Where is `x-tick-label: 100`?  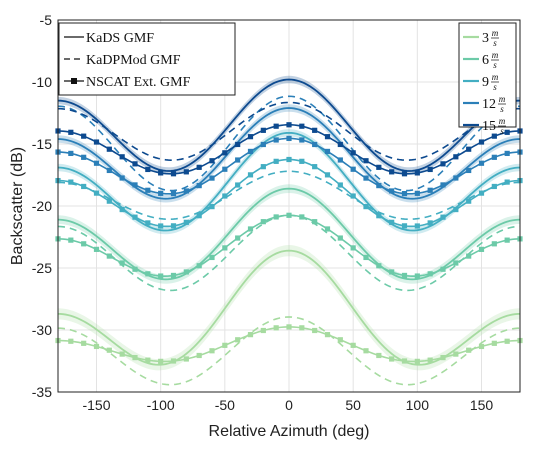
x-tick-label: 100 is located at coordinates (418, 405).